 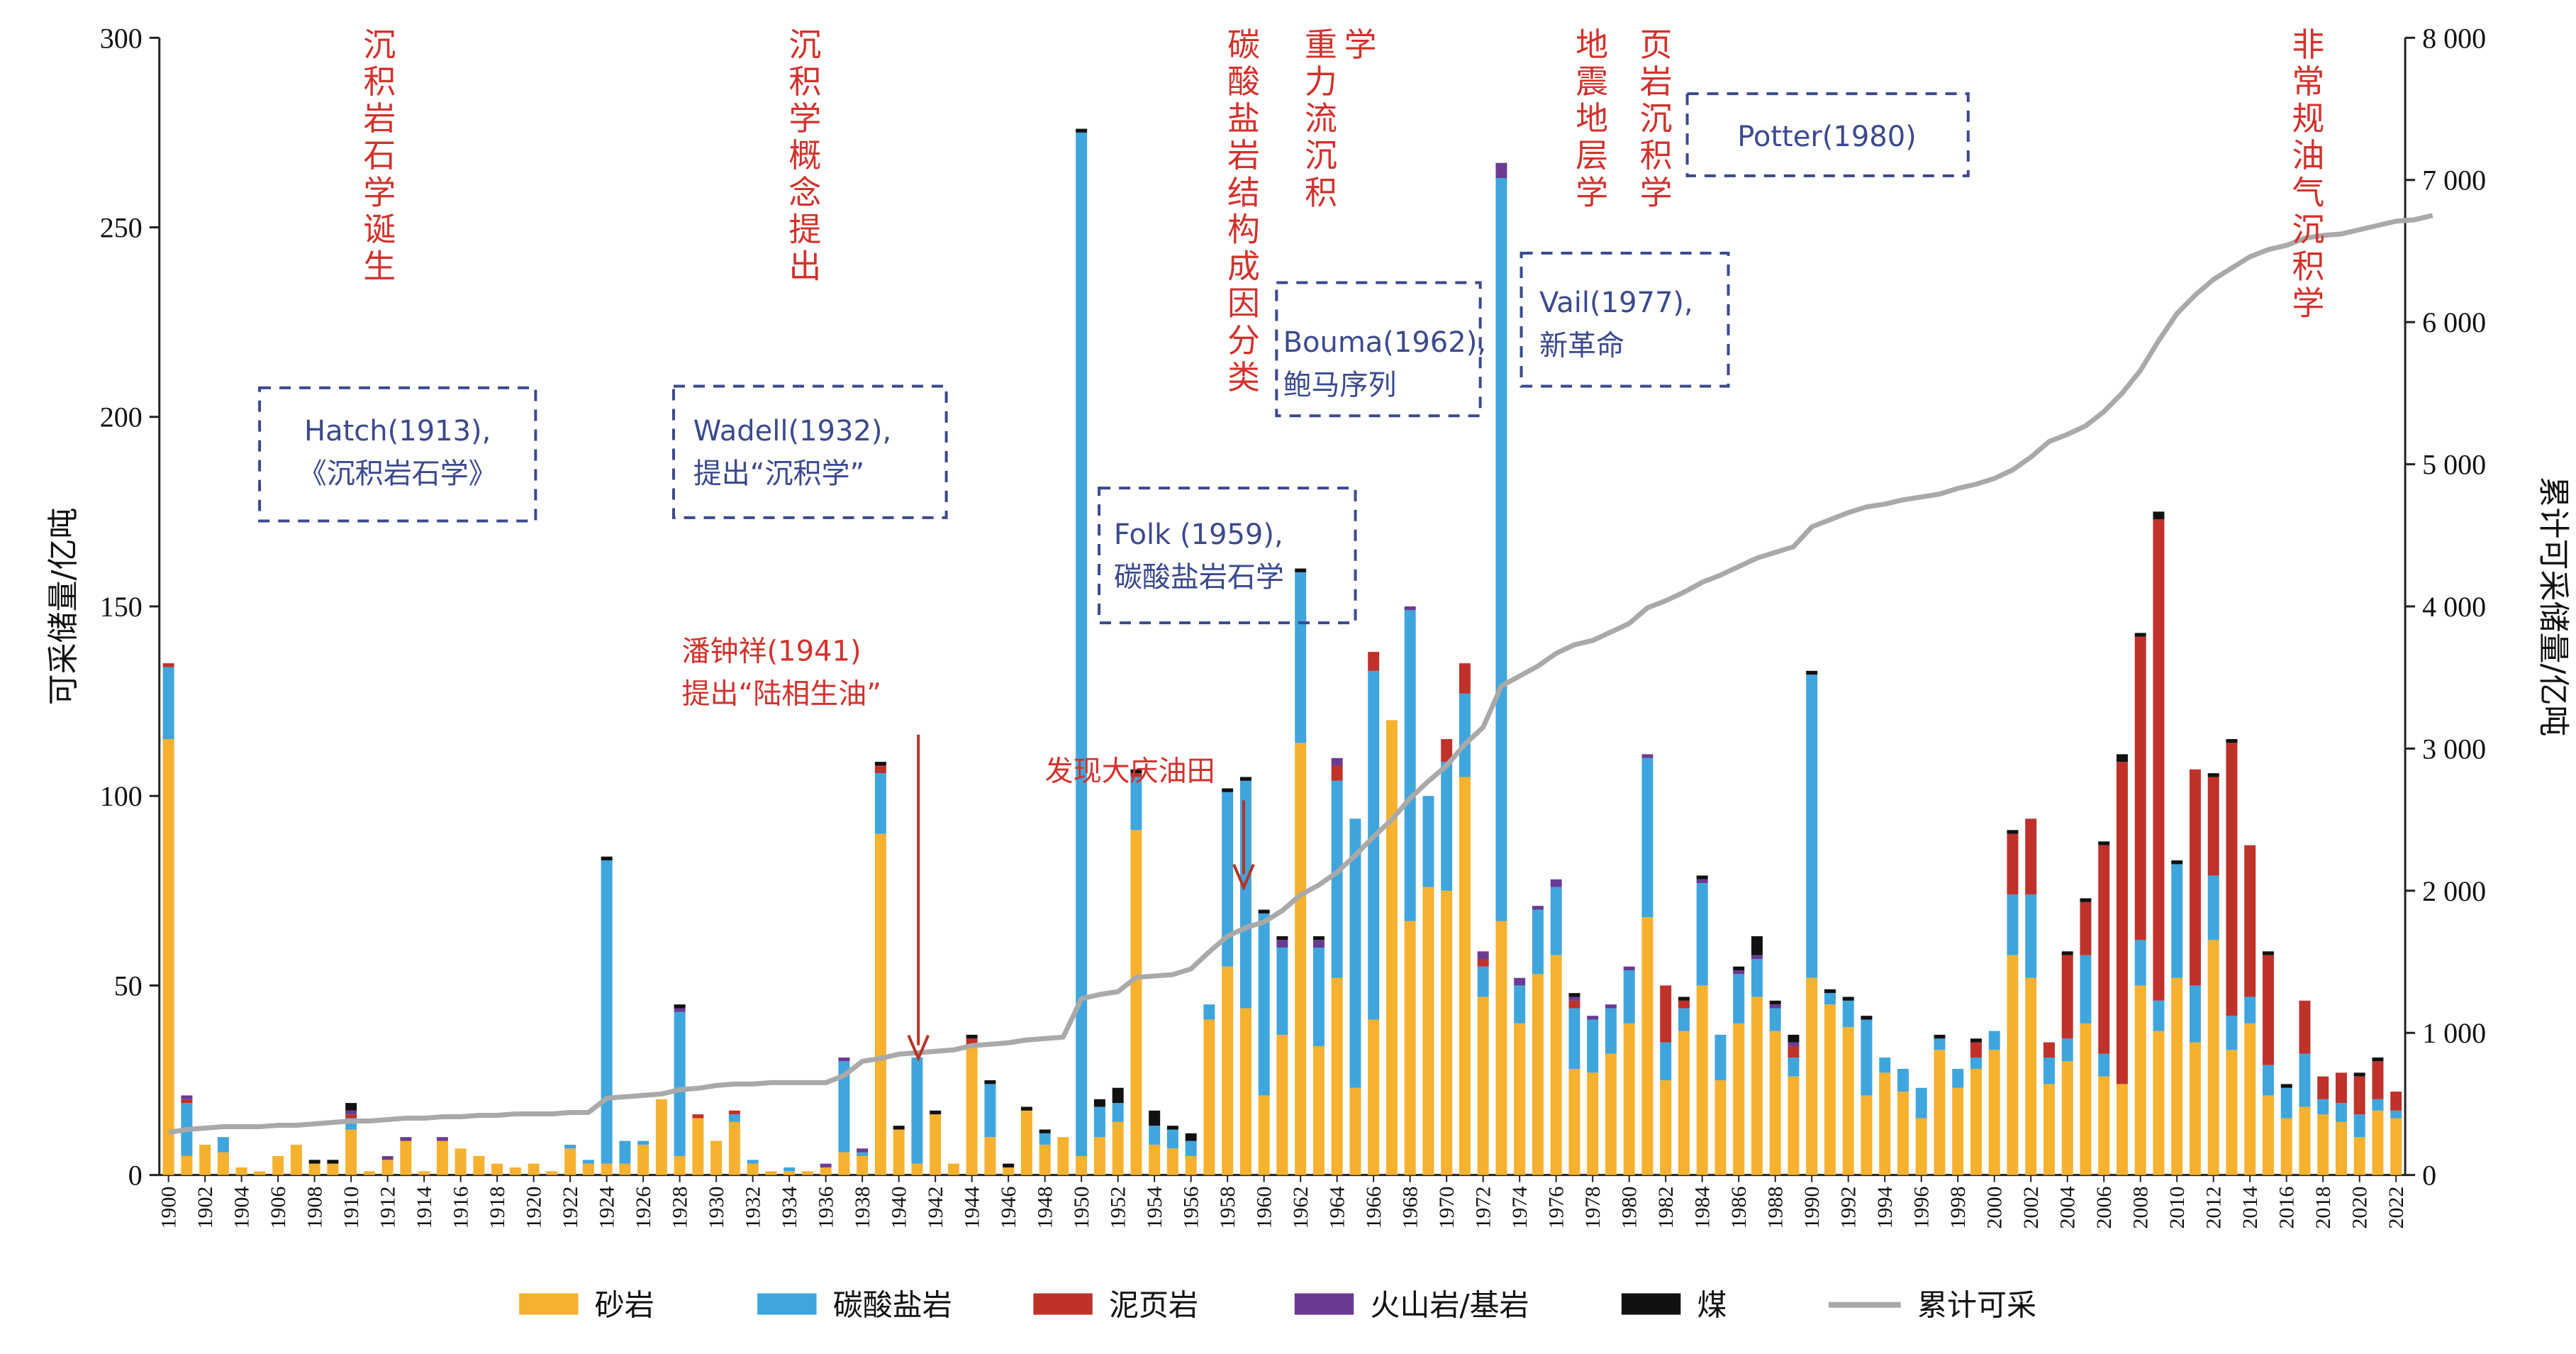 What do you see at coordinates (935, 1208) in the screenshot?
I see `x-tick-label: 1942` at bounding box center [935, 1208].